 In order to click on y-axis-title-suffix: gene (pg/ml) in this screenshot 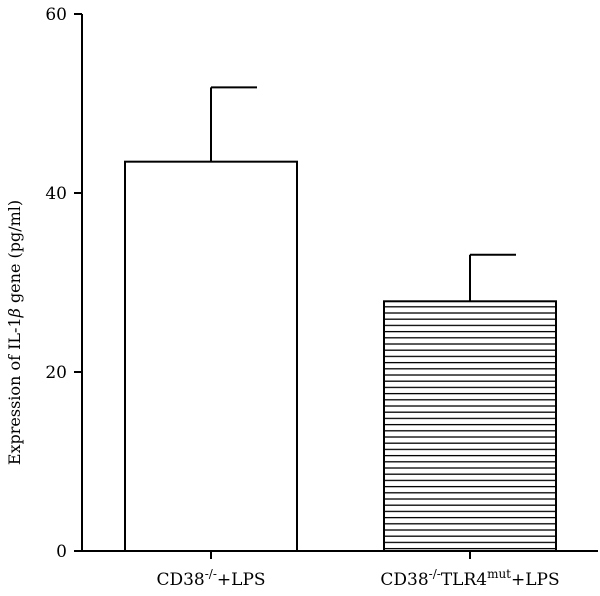, I will do `click(14, 254)`.